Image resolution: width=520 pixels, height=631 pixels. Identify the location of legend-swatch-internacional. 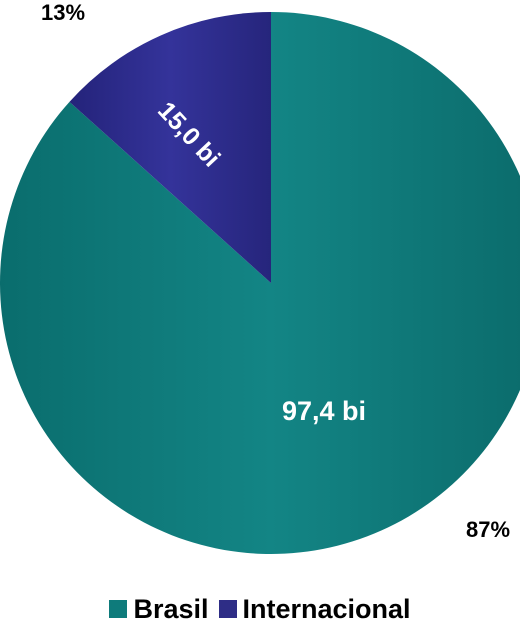
(227, 609).